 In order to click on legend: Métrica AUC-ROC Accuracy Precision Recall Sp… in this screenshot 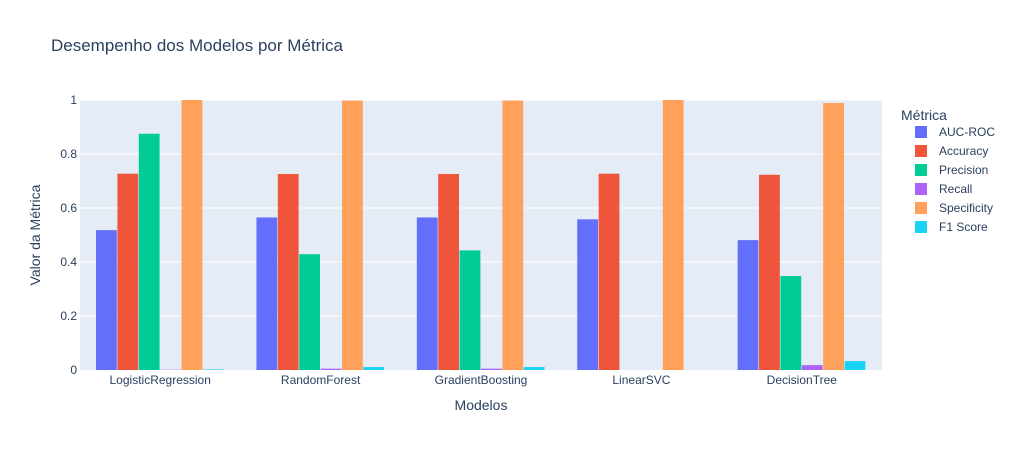, I will do `click(948, 170)`.